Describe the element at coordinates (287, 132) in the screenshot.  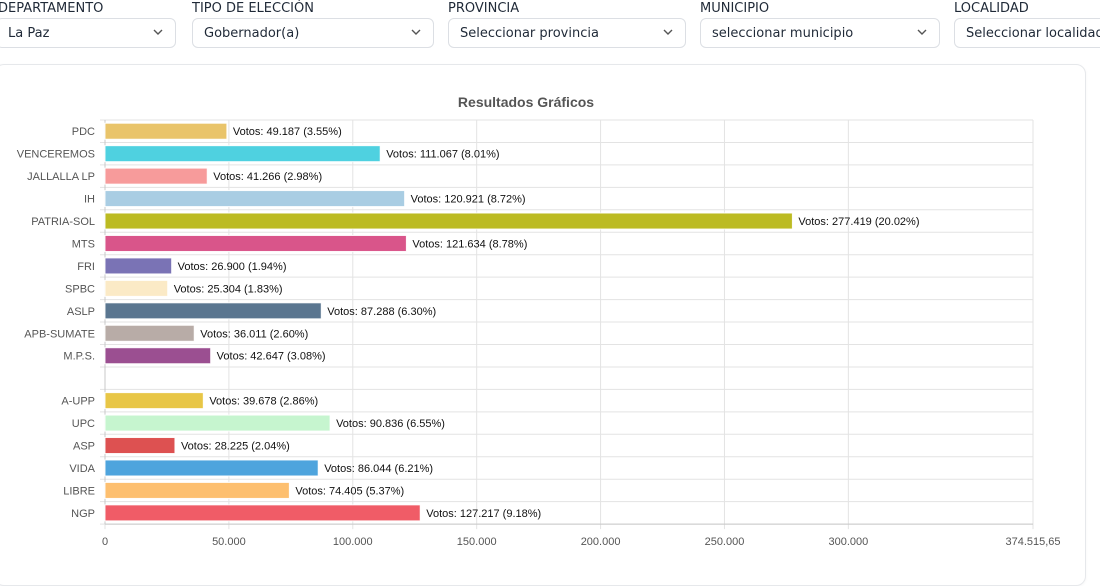
I see `data-label: Votos: 49.187 (3.55%)` at that location.